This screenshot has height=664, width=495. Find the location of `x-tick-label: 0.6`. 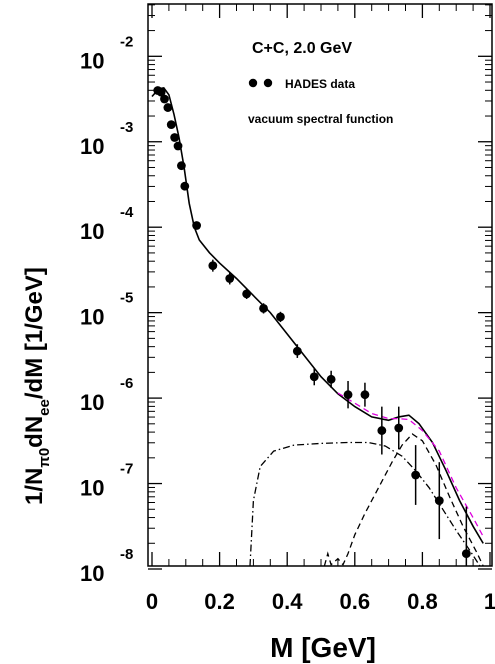

x-tick-label: 0.6 is located at coordinates (355, 601).